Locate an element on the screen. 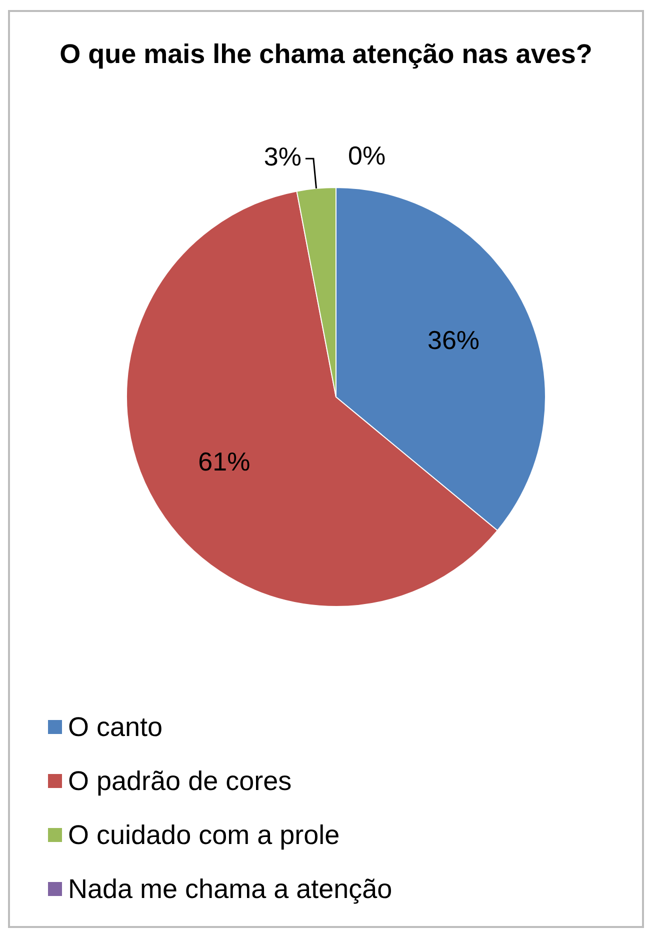 The height and width of the screenshot is (938, 652). legend-label: O cuidado com a prole is located at coordinates (204, 835).